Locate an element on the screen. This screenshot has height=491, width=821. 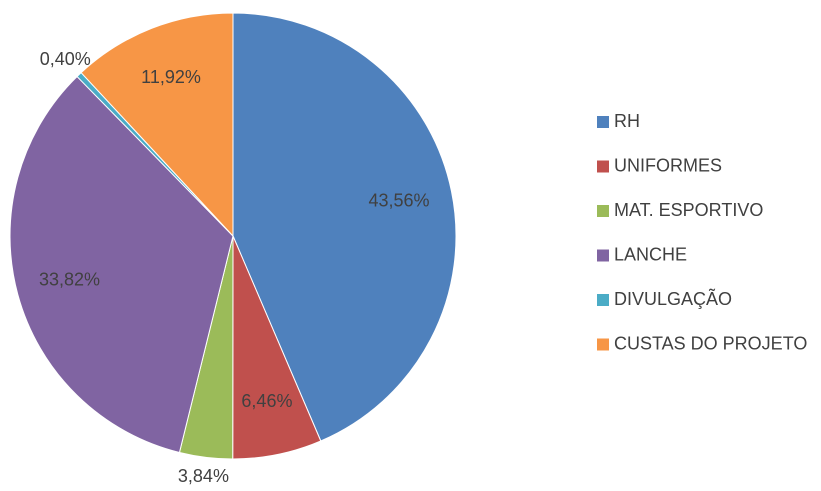
data-label: 33,82% is located at coordinates (69, 279).